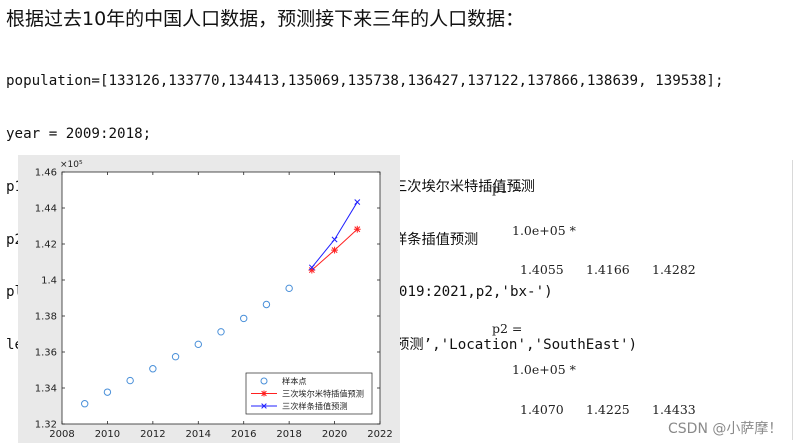 The height and width of the screenshot is (447, 809). What do you see at coordinates (507, 188) in the screenshot?
I see `p1-label: p1 =` at bounding box center [507, 188].